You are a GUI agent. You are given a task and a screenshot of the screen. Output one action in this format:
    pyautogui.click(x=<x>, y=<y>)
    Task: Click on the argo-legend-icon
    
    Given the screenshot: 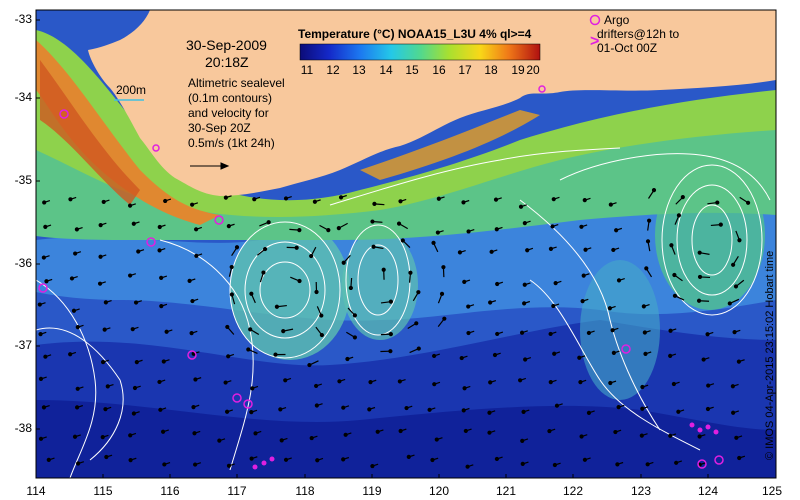 What is the action you would take?
    pyautogui.click(x=595, y=20)
    